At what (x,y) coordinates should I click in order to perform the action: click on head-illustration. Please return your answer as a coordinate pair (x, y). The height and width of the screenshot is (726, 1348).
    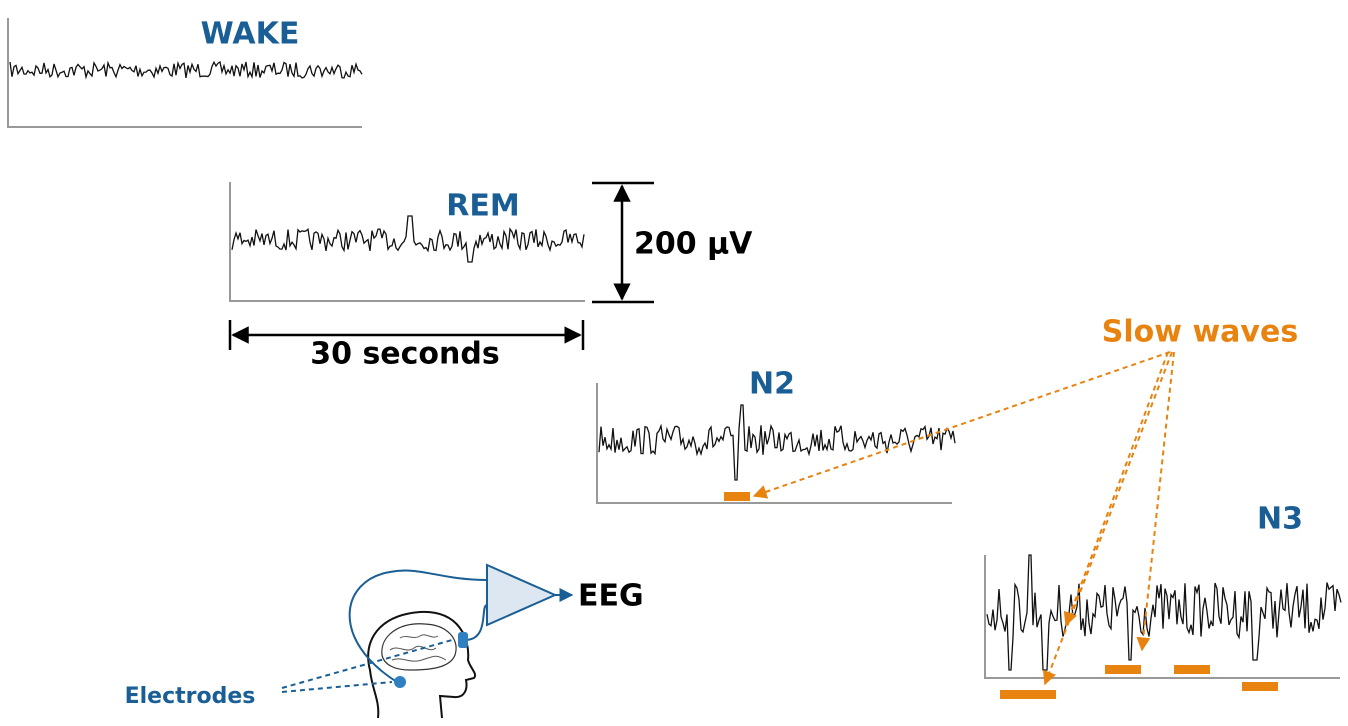
    Looking at the image, I should click on (422, 664).